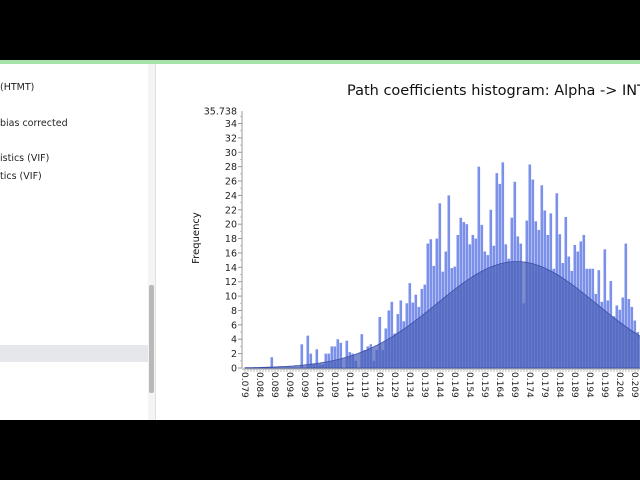  What do you see at coordinates (424, 385) in the screenshot?
I see `x-tick-label: 0.139` at bounding box center [424, 385].